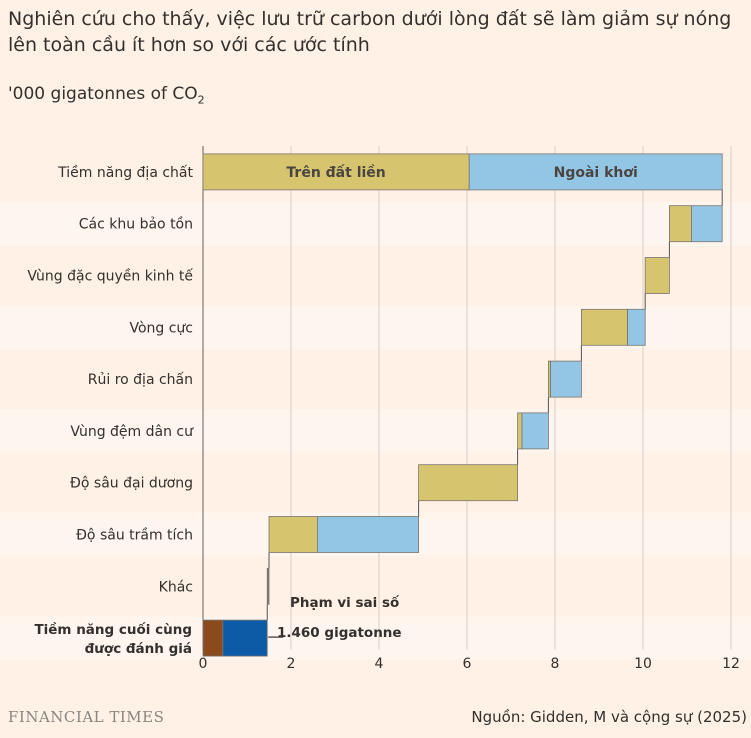  What do you see at coordinates (132, 432) in the screenshot?
I see `y-category-label: Vùng đệm dân cư` at bounding box center [132, 432].